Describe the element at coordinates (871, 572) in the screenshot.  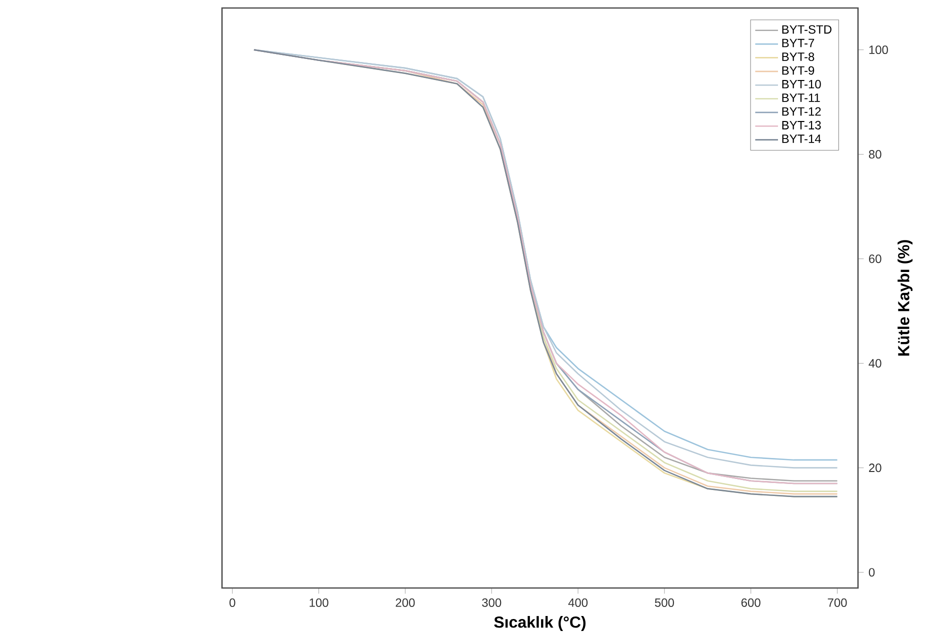
I see `y-tick-label: 0` at that location.